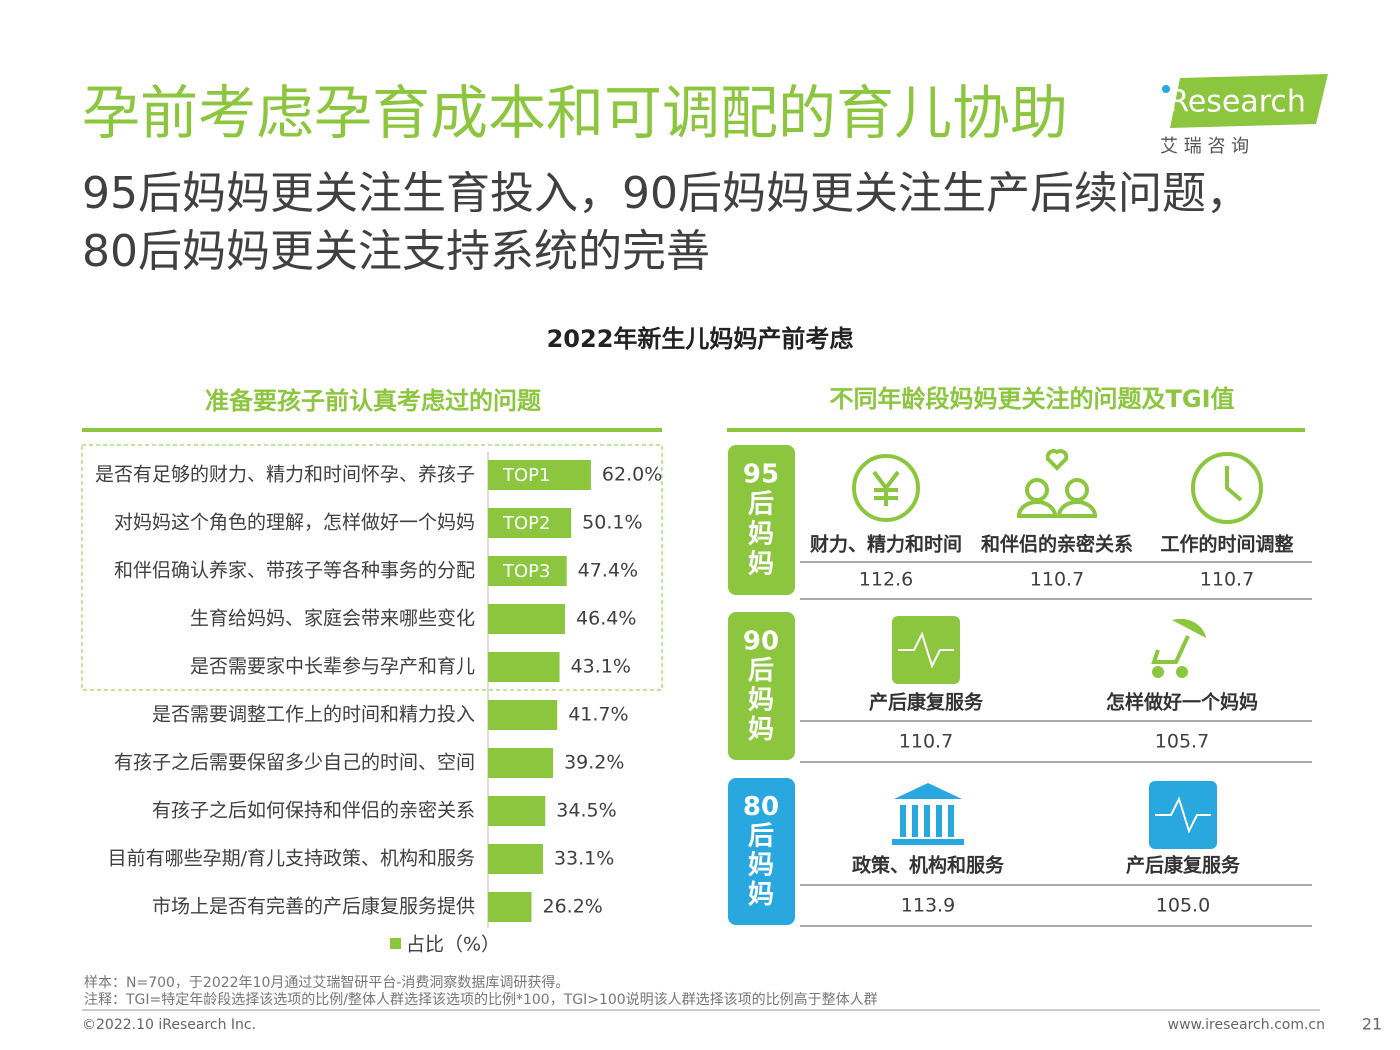  What do you see at coordinates (313, 715) in the screenshot?
I see `category-label: 是否需要调整工作上的时间和精力投入` at bounding box center [313, 715].